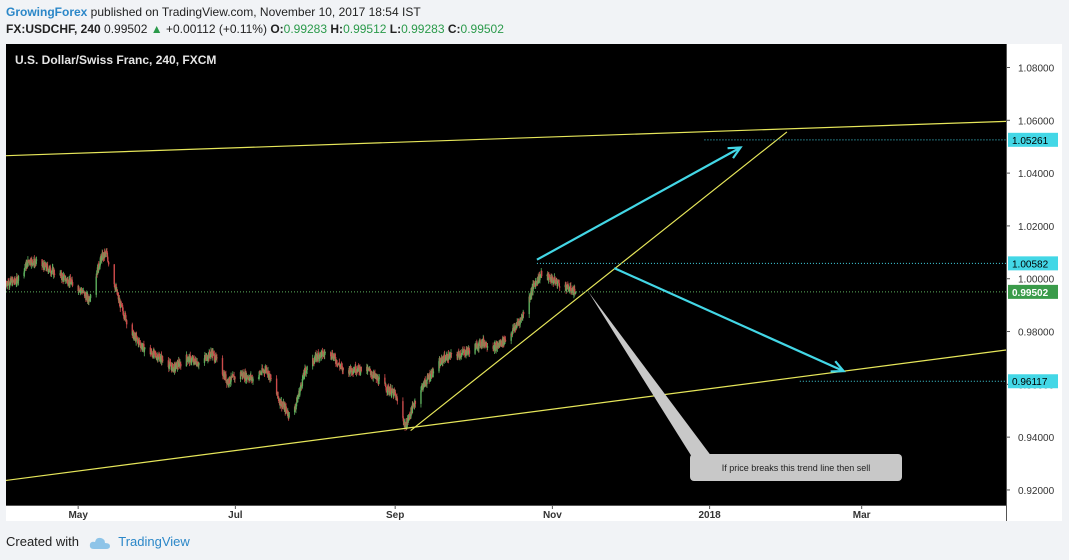 This screenshot has height=560, width=1069. What do you see at coordinates (506, 513) in the screenshot?
I see `time-axis` at bounding box center [506, 513].